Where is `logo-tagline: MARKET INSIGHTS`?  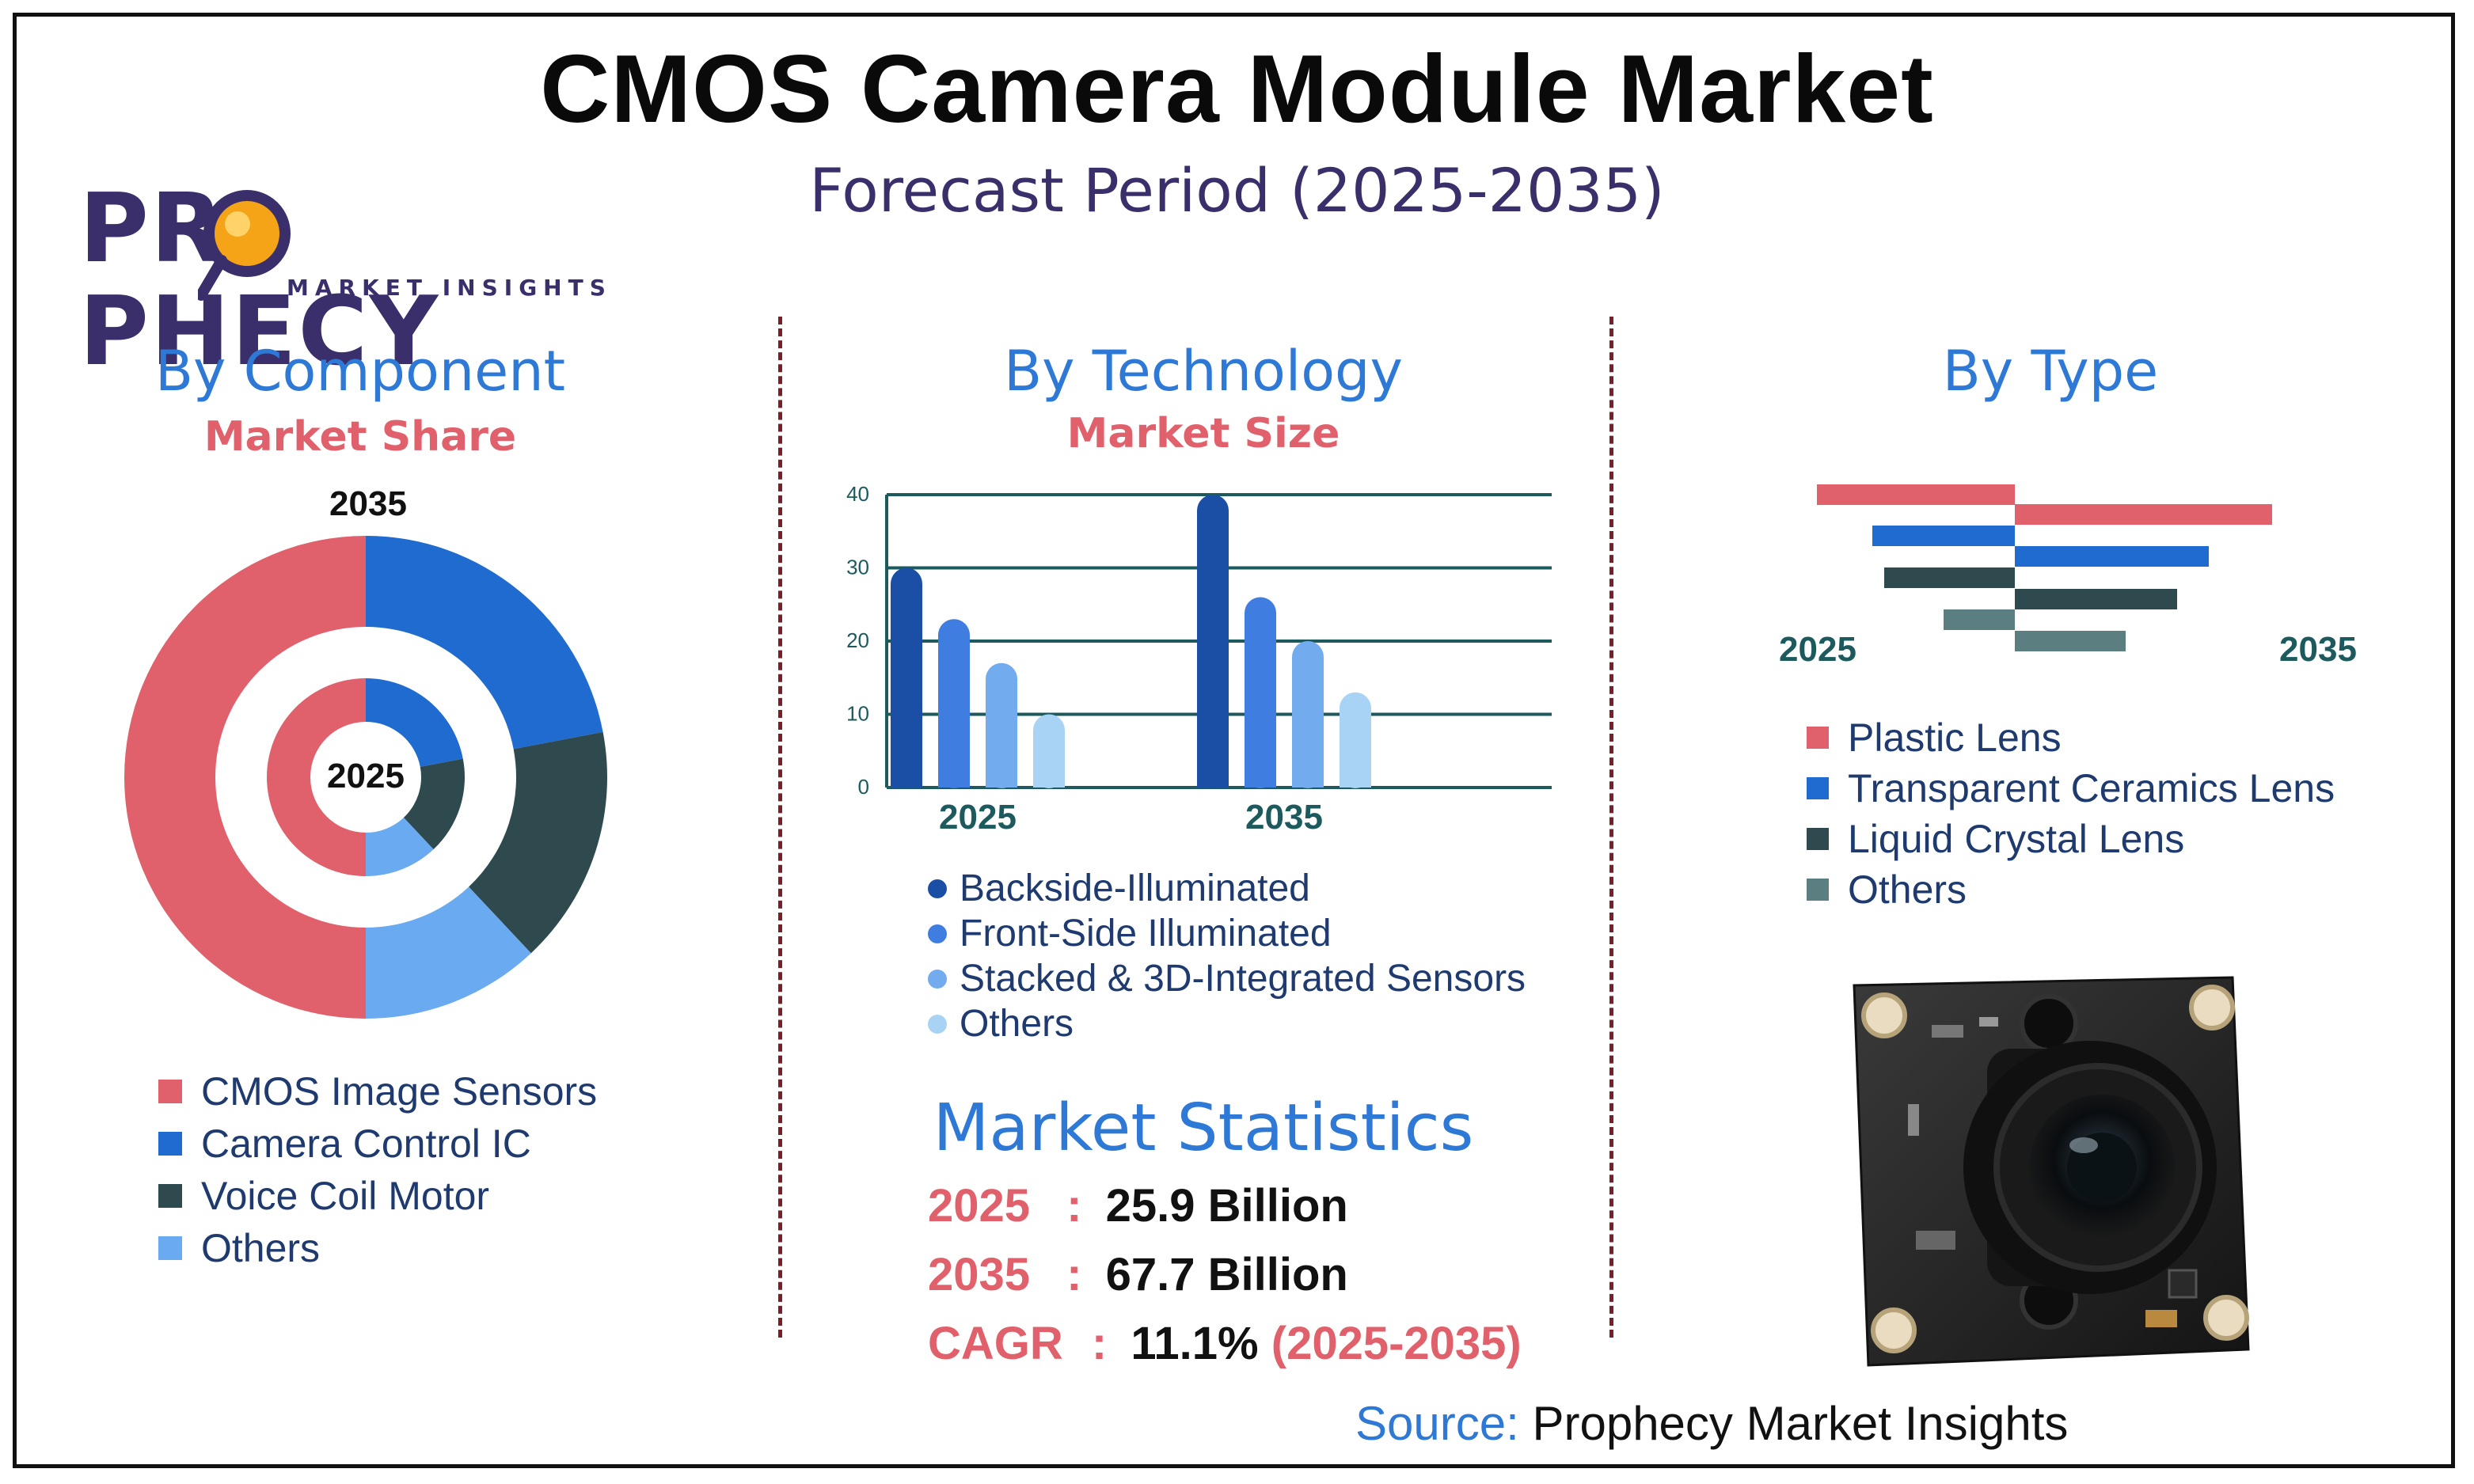 logo-tagline: MARKET INSIGHTS is located at coordinates (449, 288).